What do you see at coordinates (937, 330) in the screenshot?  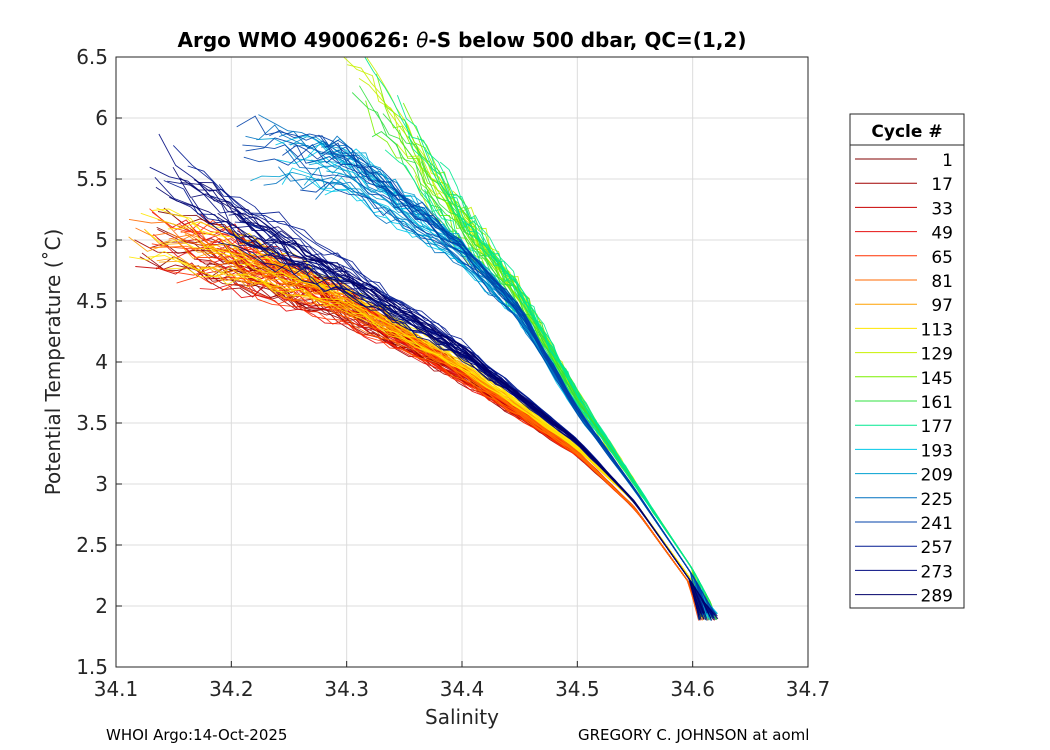 I see `legend-entry-label: 113` at bounding box center [937, 330].